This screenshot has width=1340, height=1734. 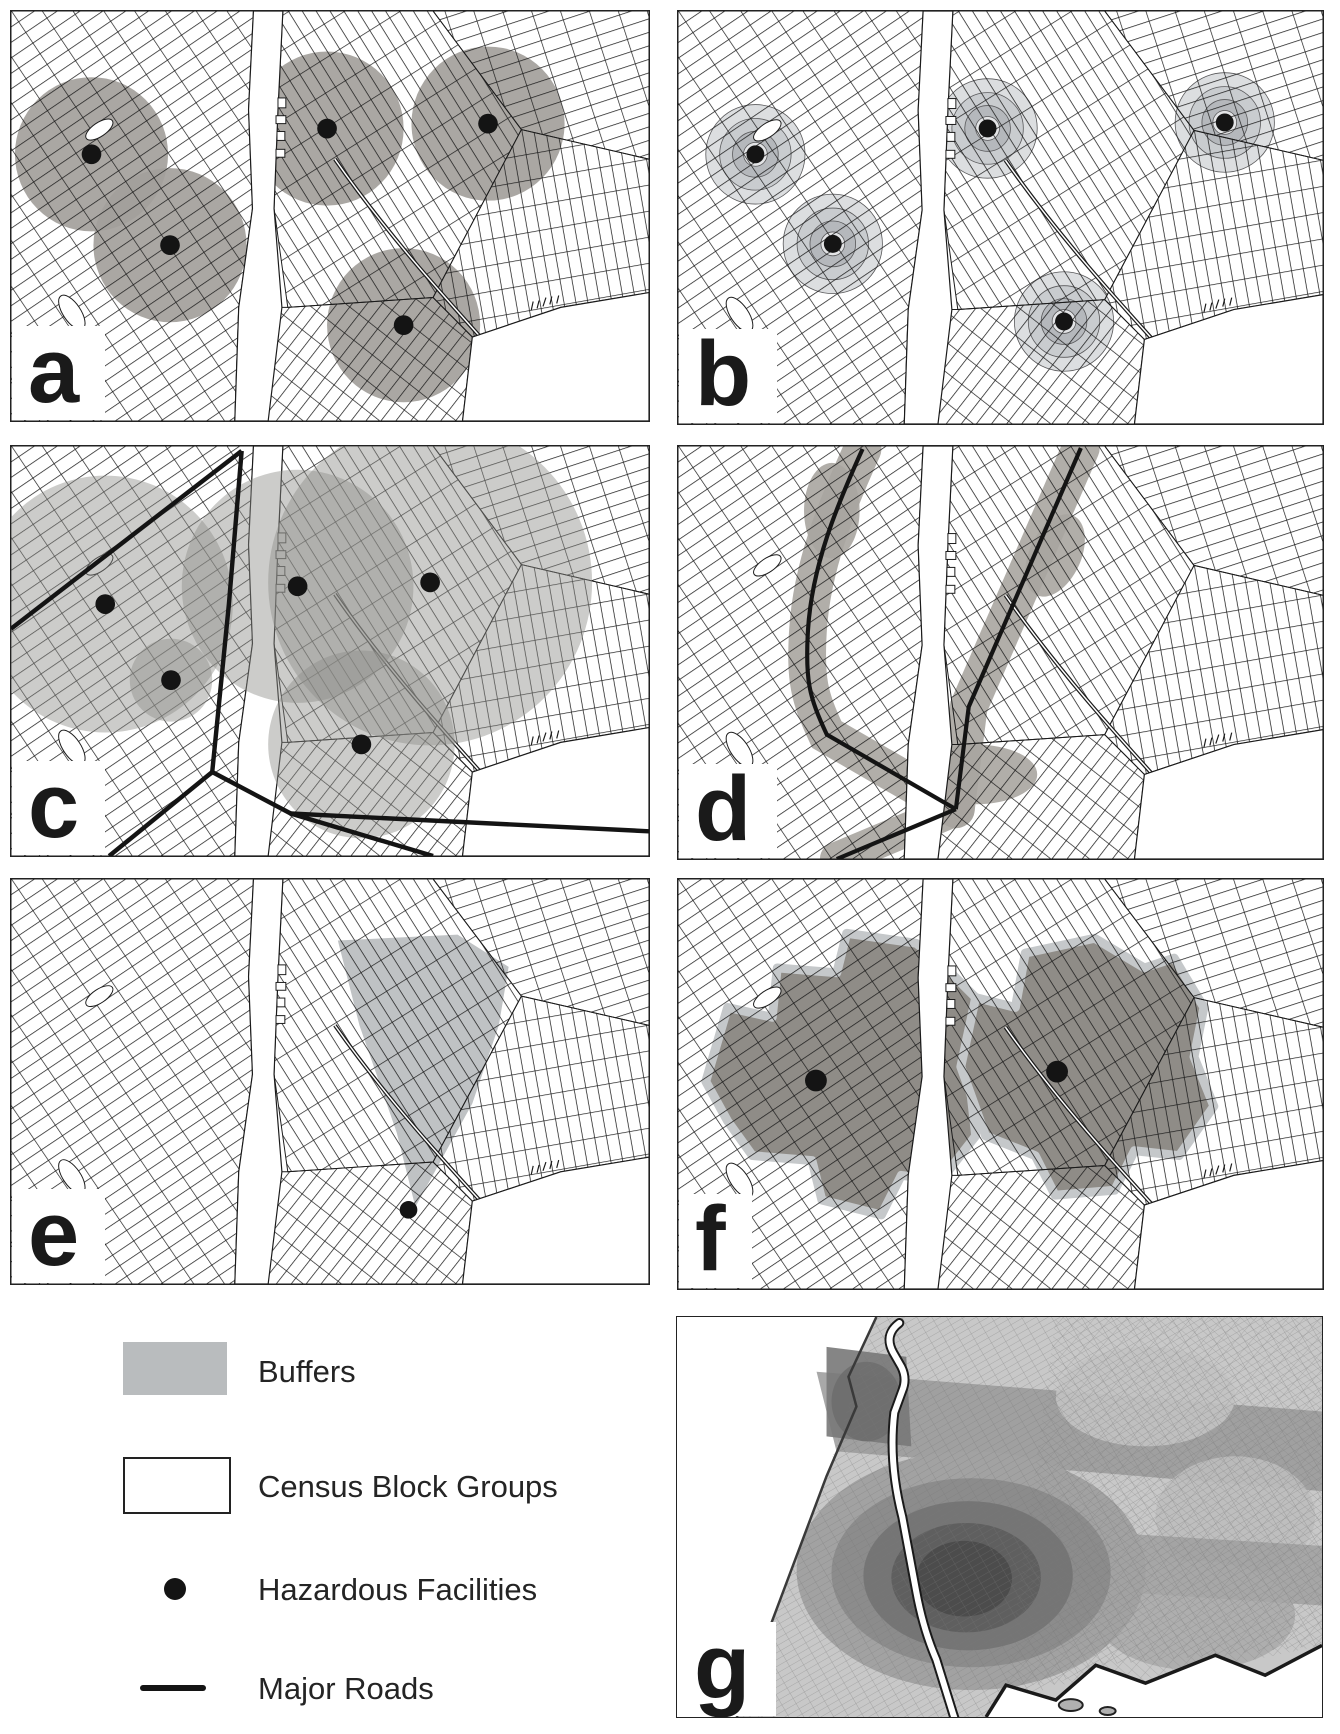 I want to click on legend-item-buffers: Buffers, so click(x=350, y=1372).